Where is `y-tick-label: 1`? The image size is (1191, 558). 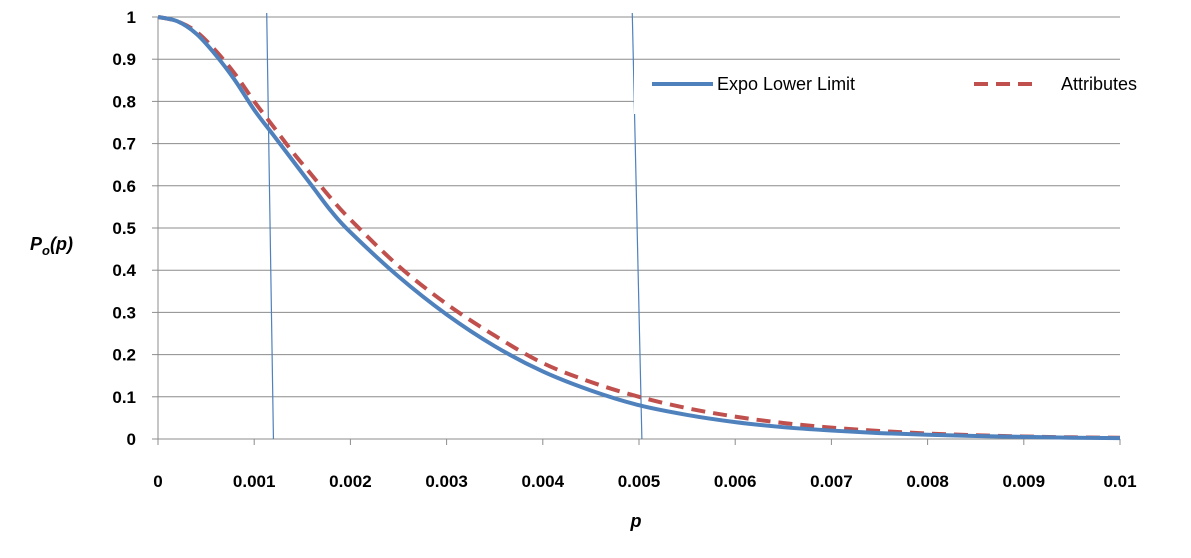 y-tick-label: 1 is located at coordinates (131, 17).